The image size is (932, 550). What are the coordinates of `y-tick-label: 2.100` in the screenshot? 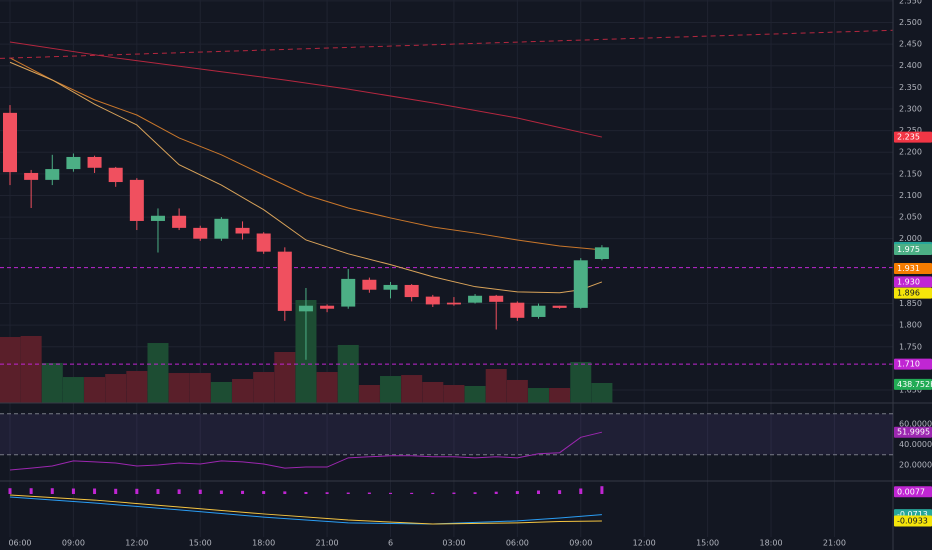 It's located at (910, 195).